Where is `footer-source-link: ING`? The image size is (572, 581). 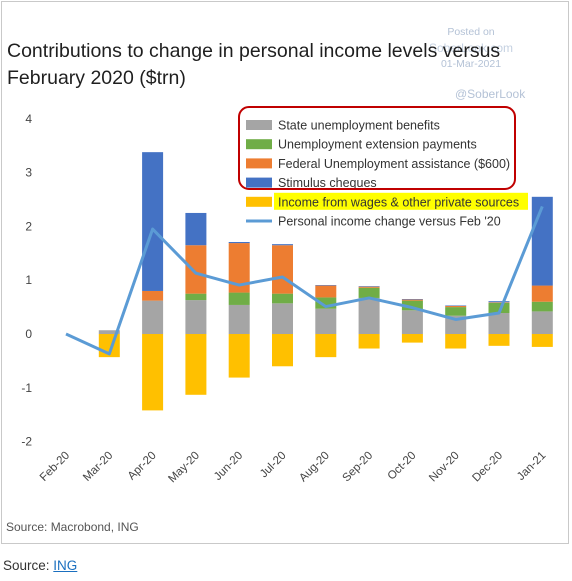 footer-source-link: ING is located at coordinates (65, 565).